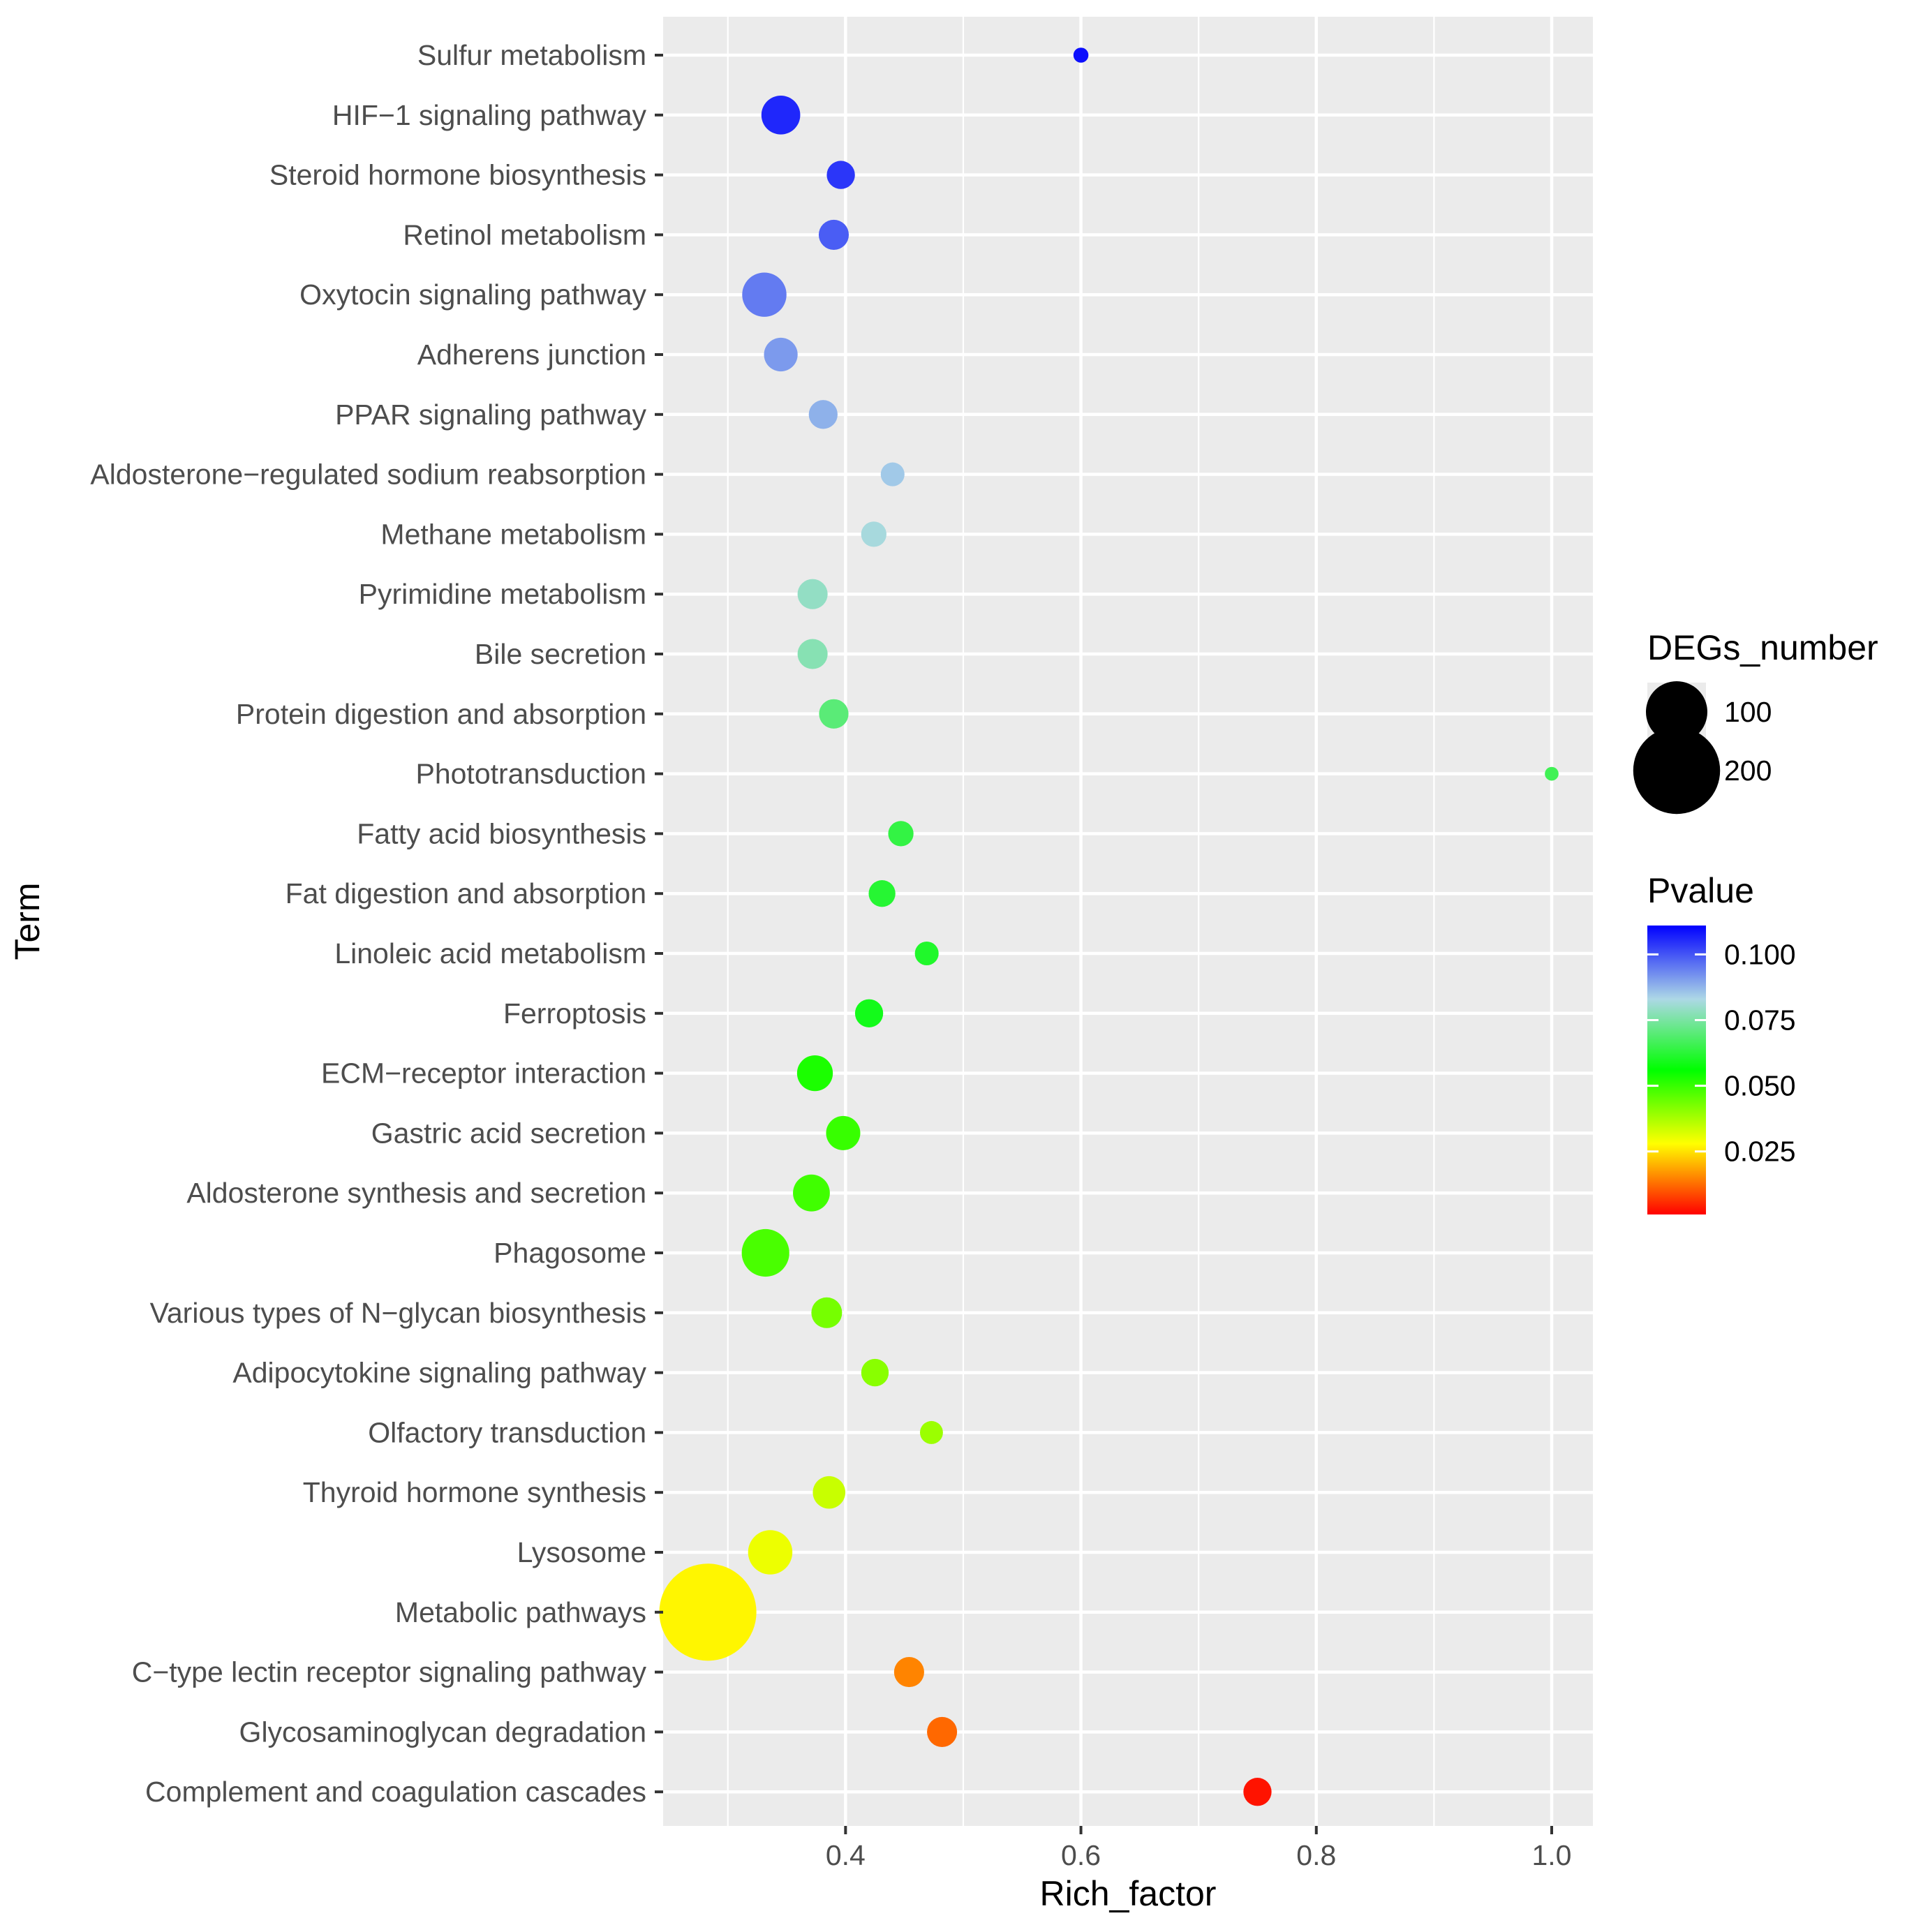 The height and width of the screenshot is (1932, 1907). Describe the element at coordinates (1748, 712) in the screenshot. I see `size-legend-label: 100` at that location.